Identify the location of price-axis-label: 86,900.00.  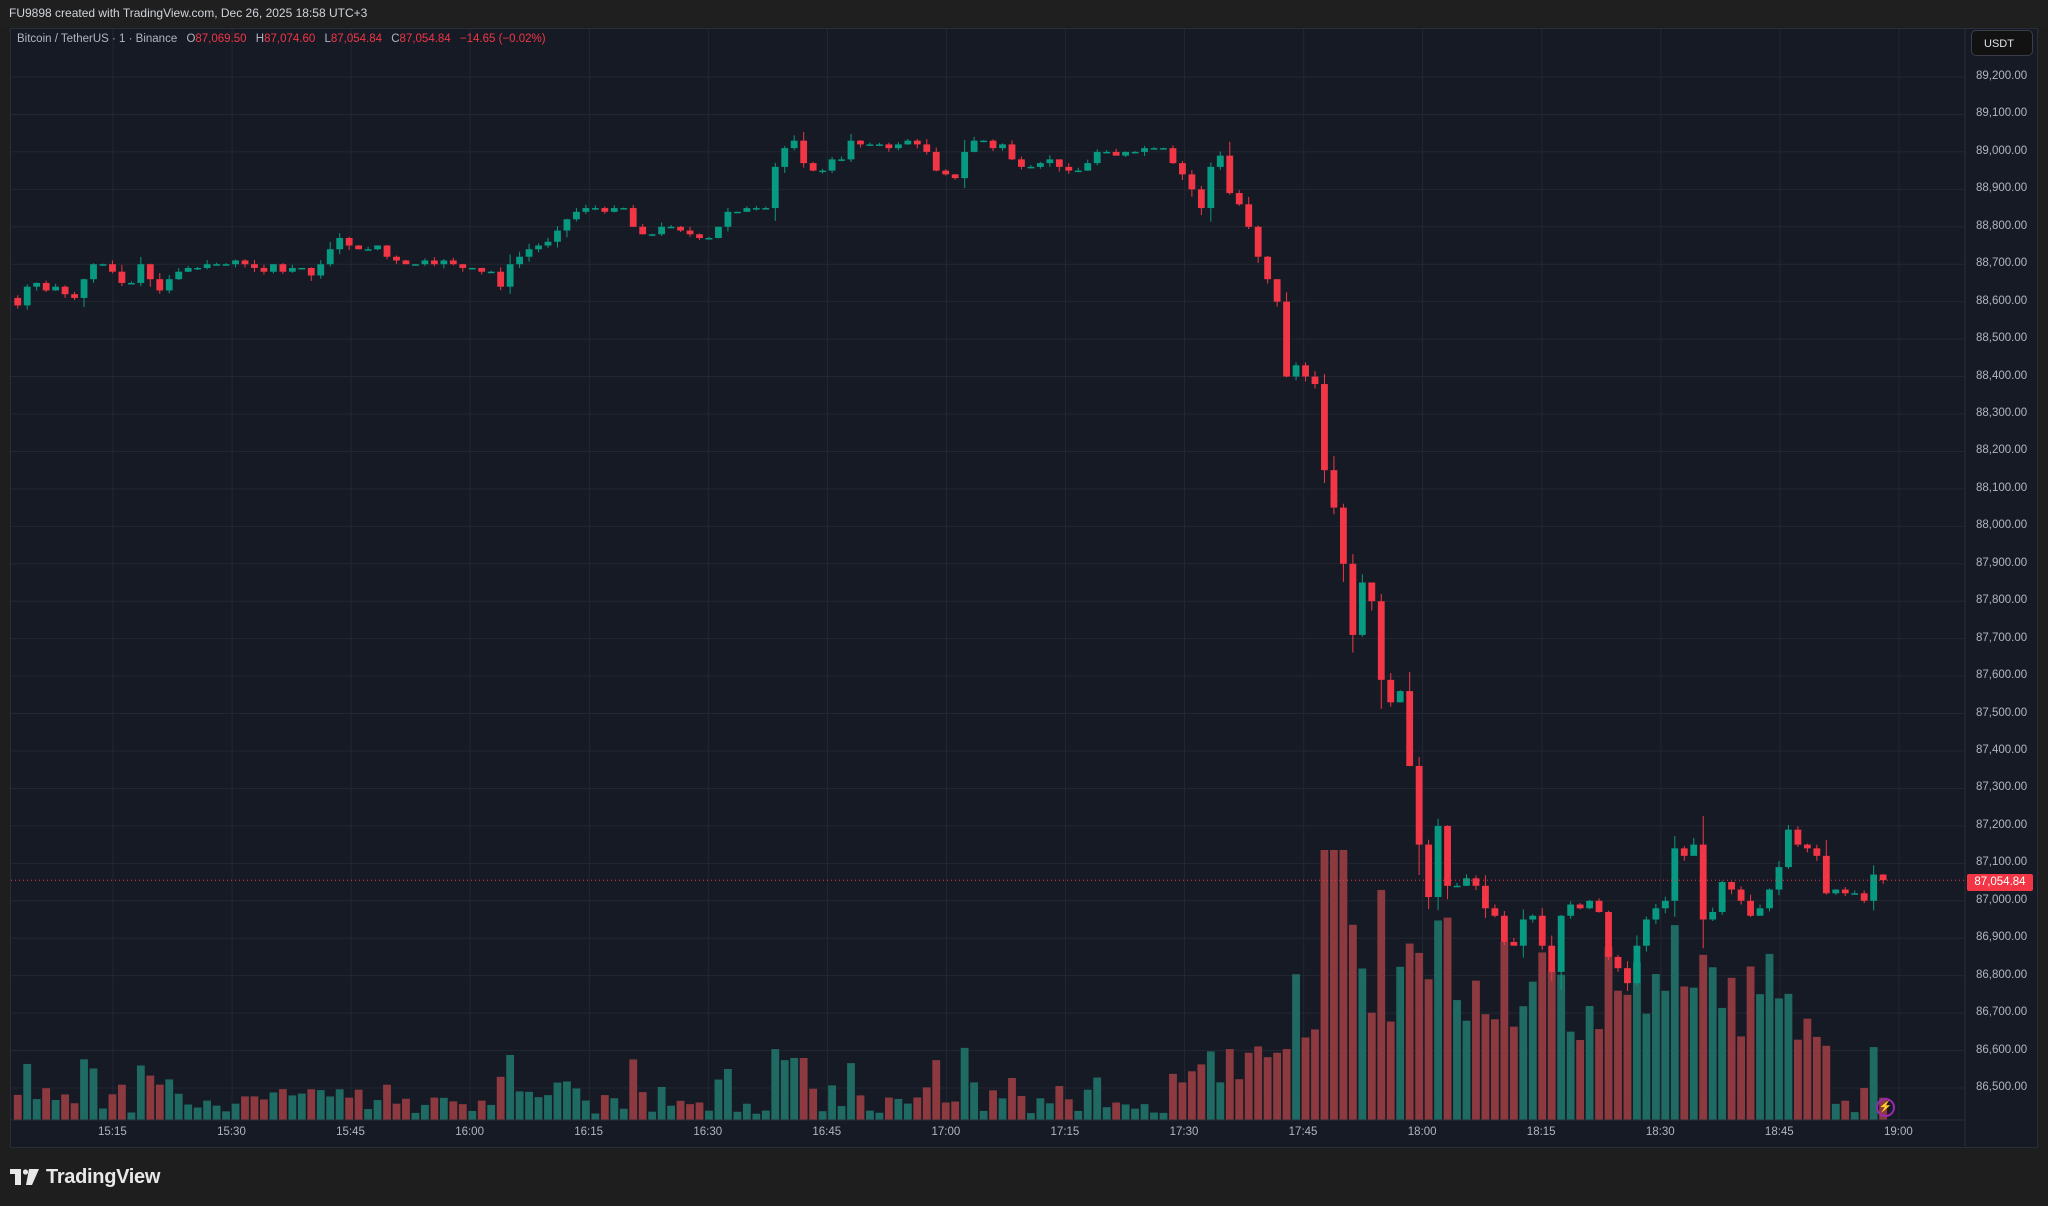
(2002, 937).